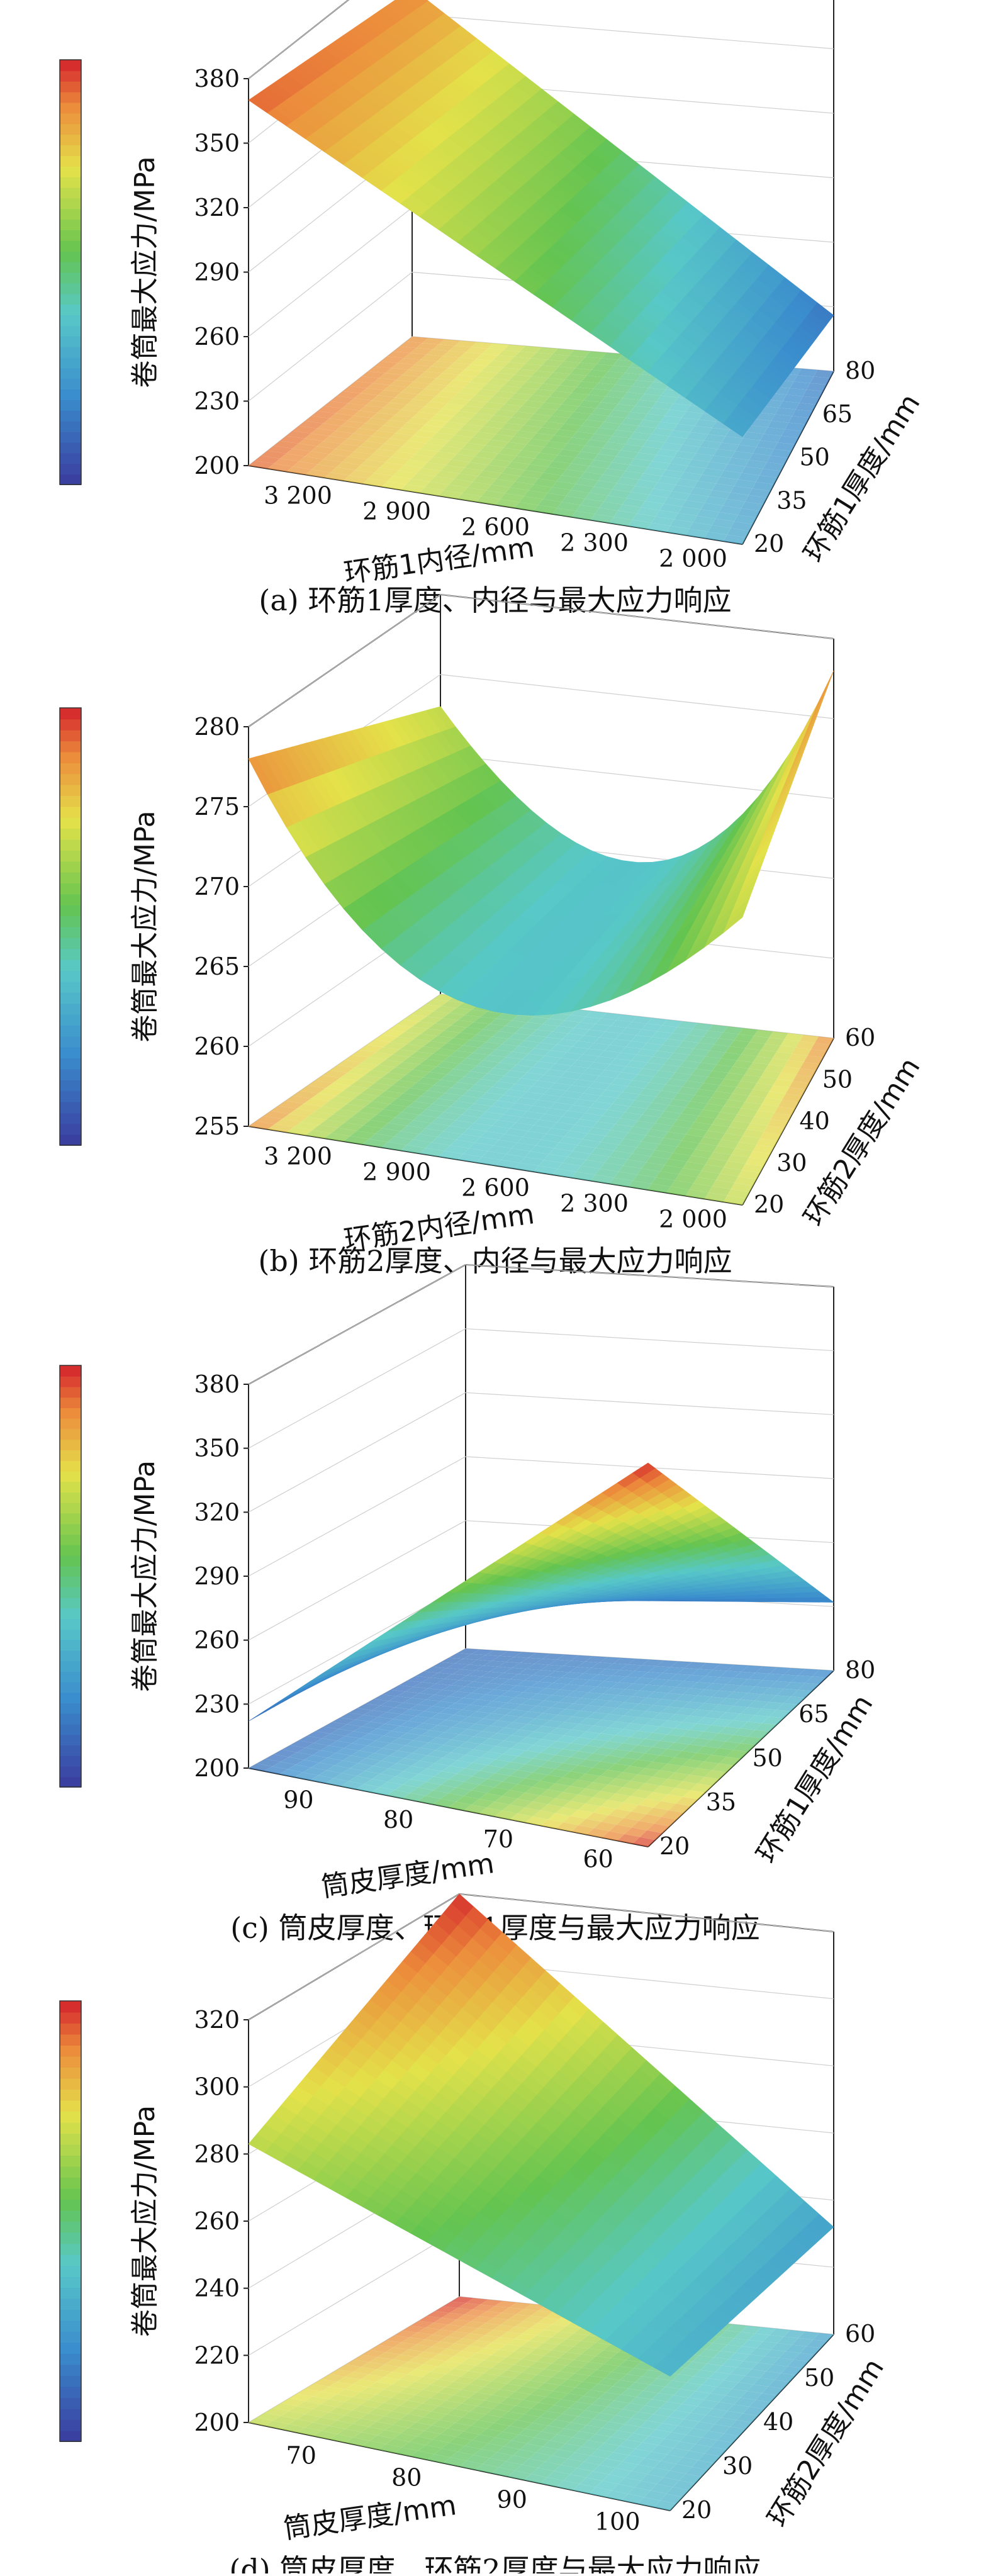 The width and height of the screenshot is (991, 2576). Describe the element at coordinates (618, 2522) in the screenshot. I see `x-tick-label: 100` at that location.